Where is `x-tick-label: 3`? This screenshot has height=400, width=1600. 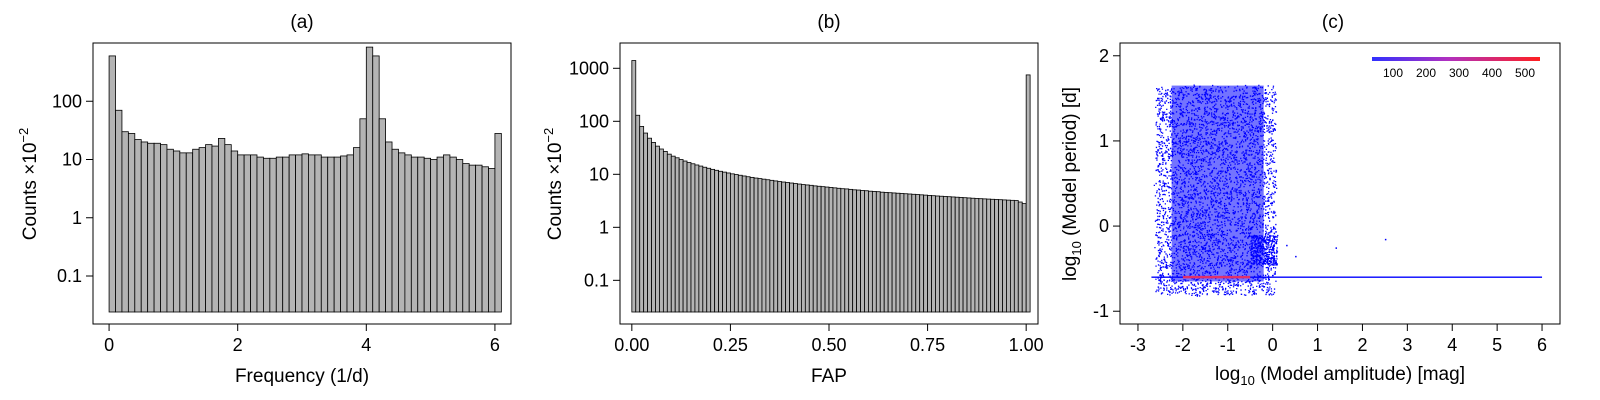
x-tick-label: 3 is located at coordinates (1407, 345).